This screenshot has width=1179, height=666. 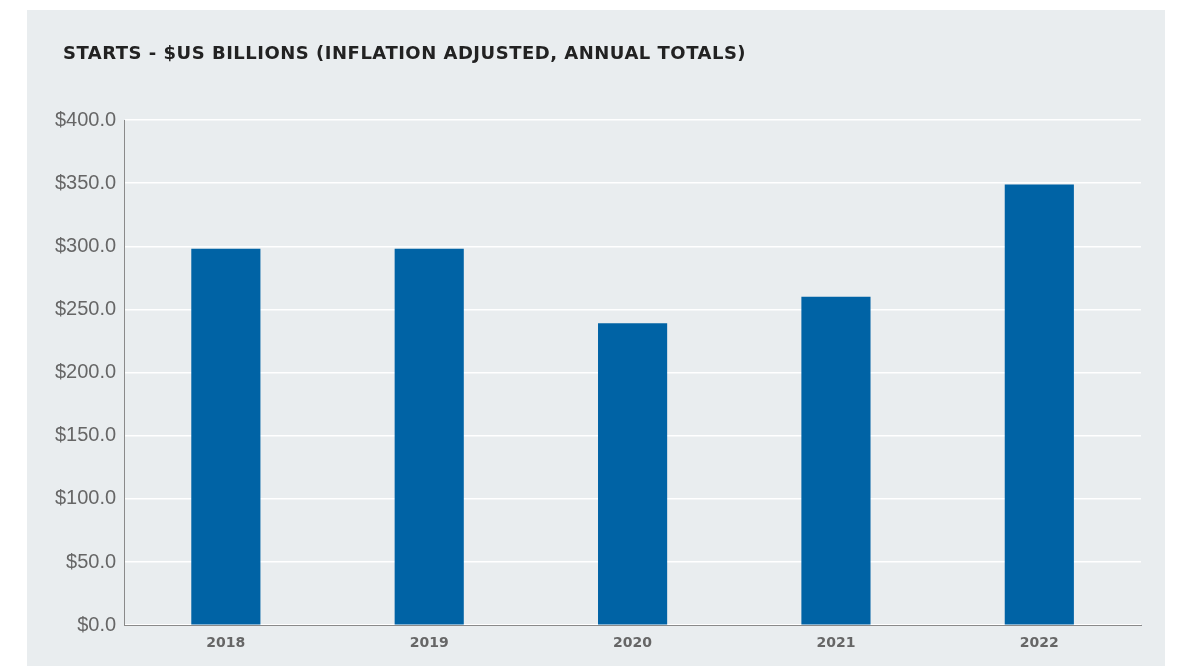 I want to click on x-tick-label: 2019, so click(x=429, y=642).